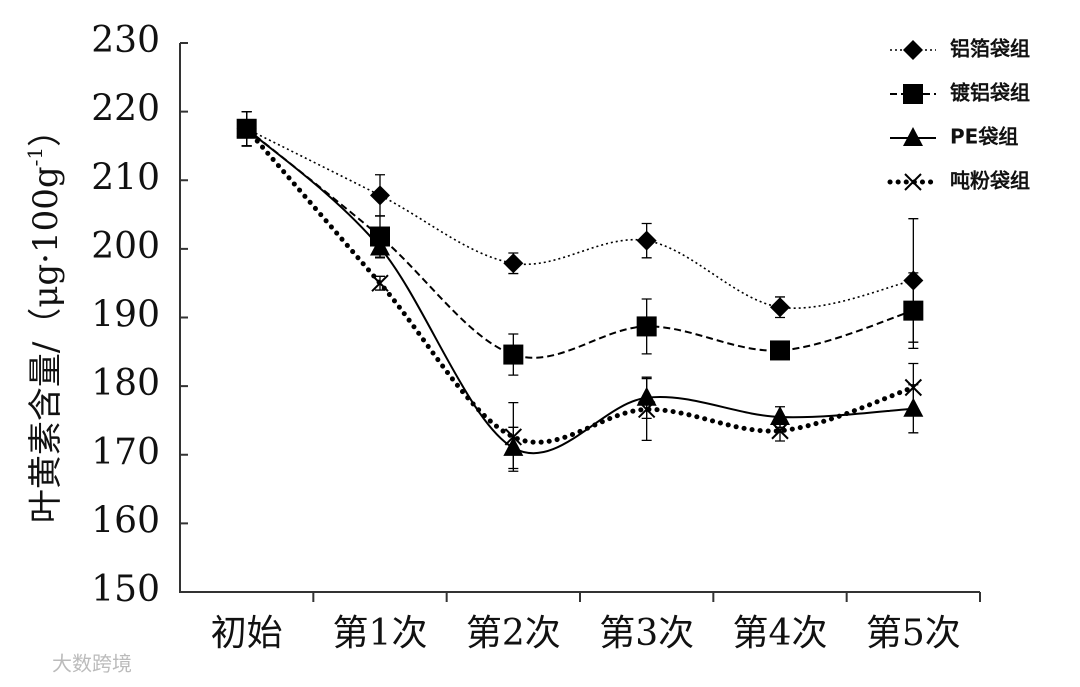  Describe the element at coordinates (780, 633) in the screenshot. I see `x-tick-label: 第4次` at that location.